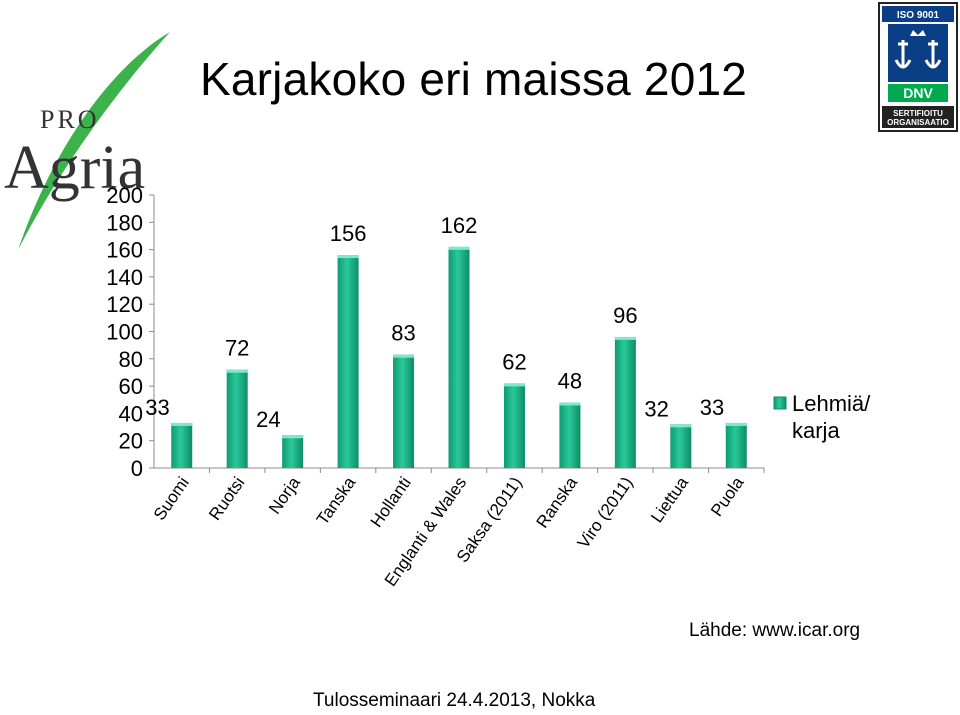 The width and height of the screenshot is (960, 715). What do you see at coordinates (391, 501) in the screenshot?
I see `x-tick-label: Hollanti` at bounding box center [391, 501].